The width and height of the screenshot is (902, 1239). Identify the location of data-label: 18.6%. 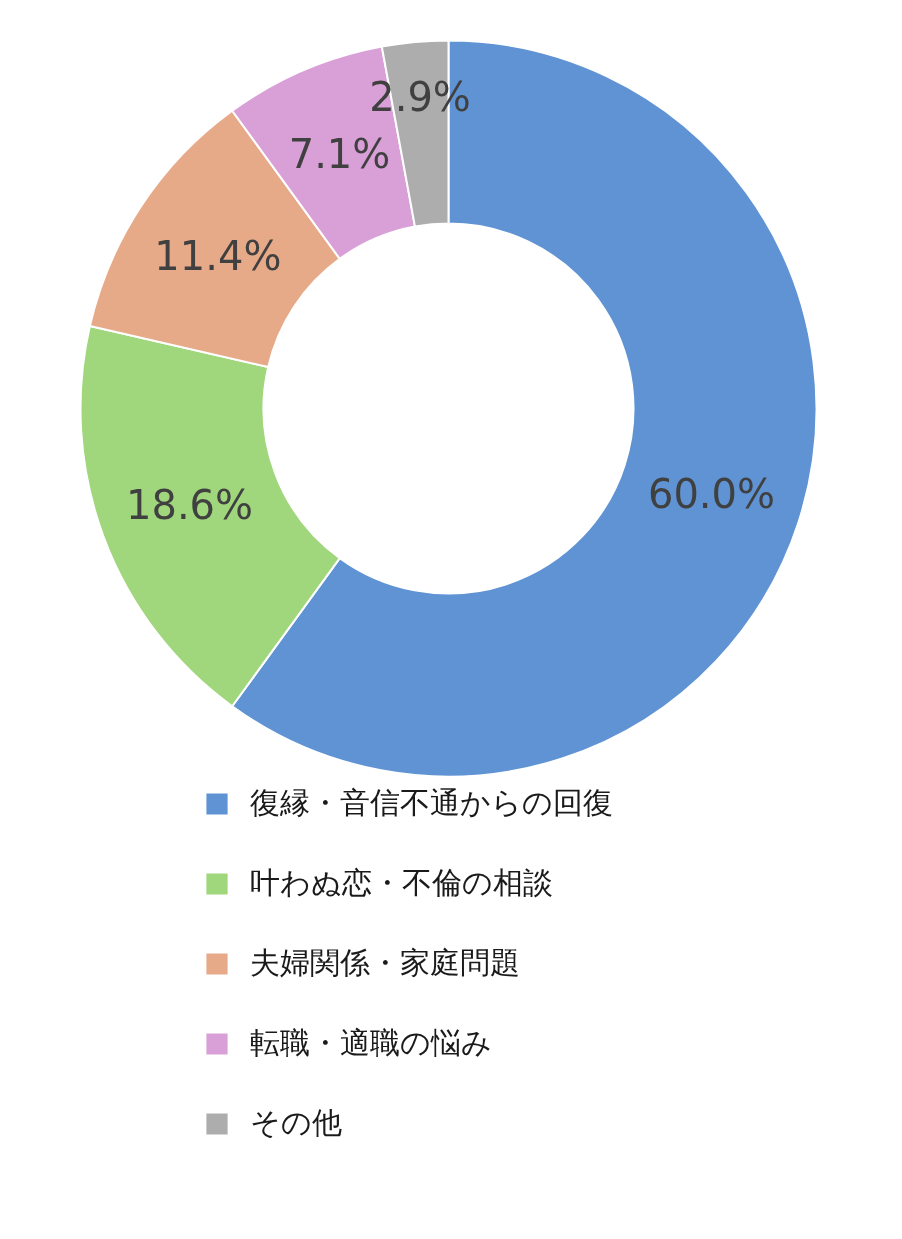
(190, 505).